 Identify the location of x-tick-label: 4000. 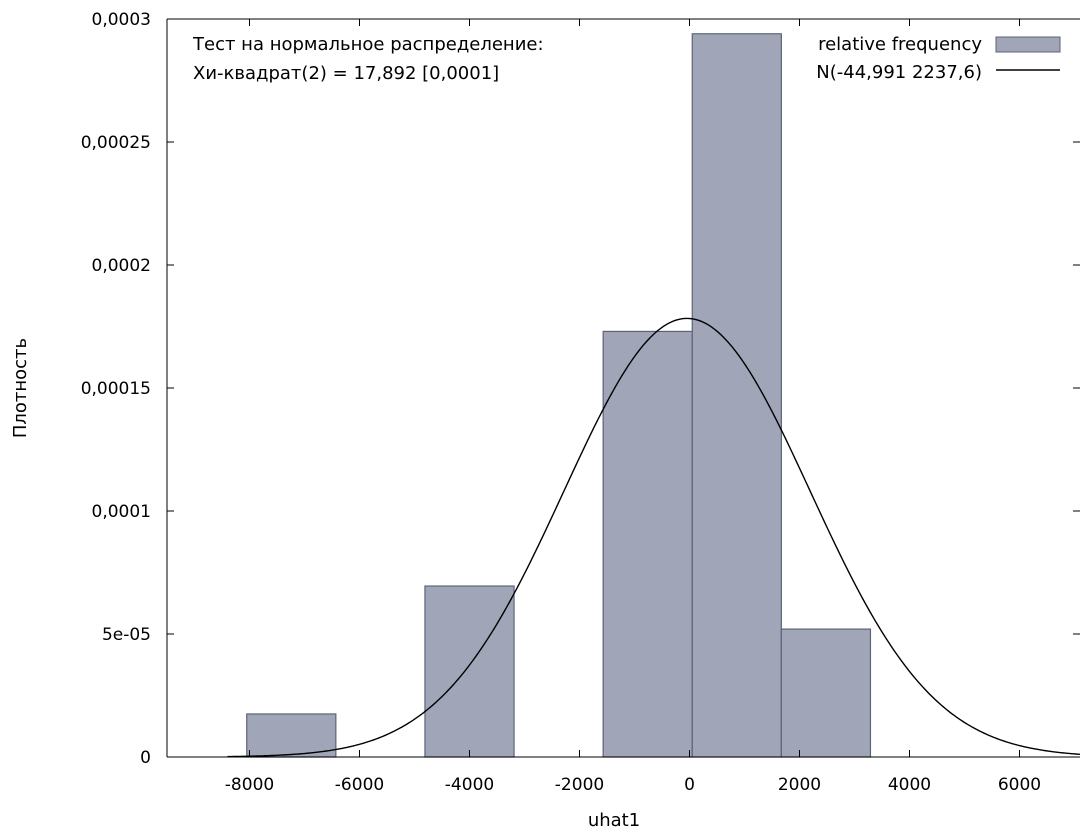
(909, 785).